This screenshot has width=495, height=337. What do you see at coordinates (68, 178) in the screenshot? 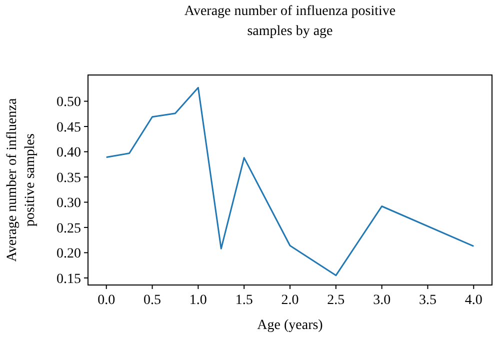
I see `y-tick-label: 0.35` at bounding box center [68, 178].